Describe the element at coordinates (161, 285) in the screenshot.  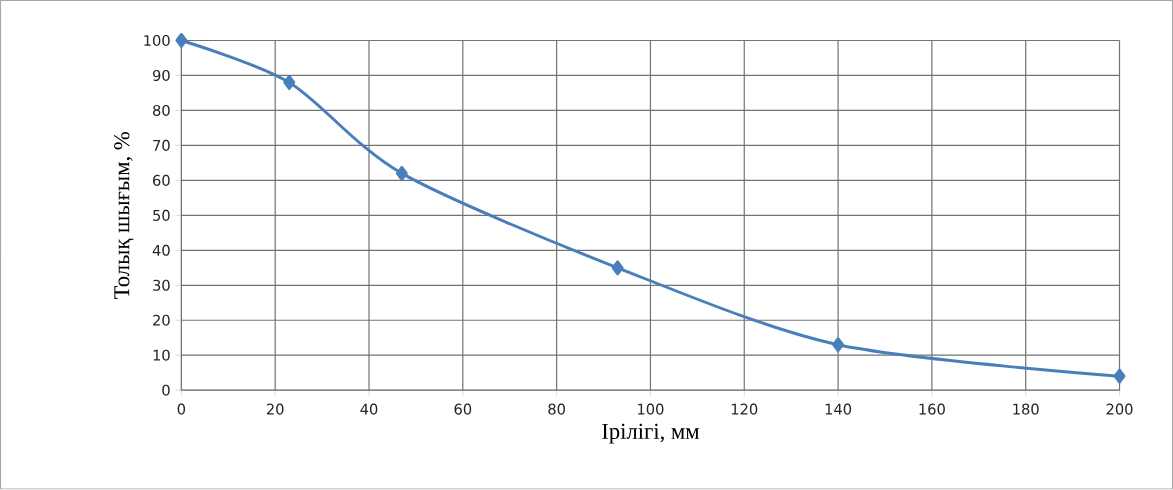
I see `y-tick-label: 30` at that location.